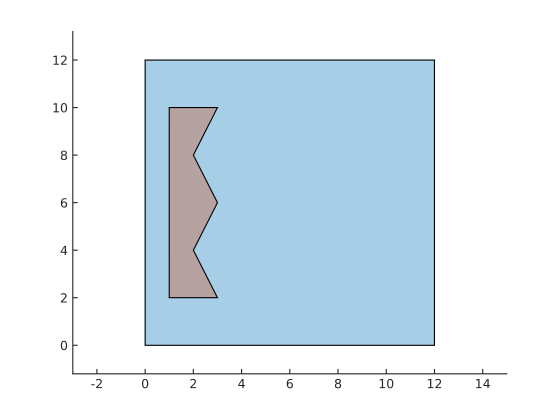 This screenshot has width=560, height=420. I want to click on x-tick-label: 0, so click(145, 383).